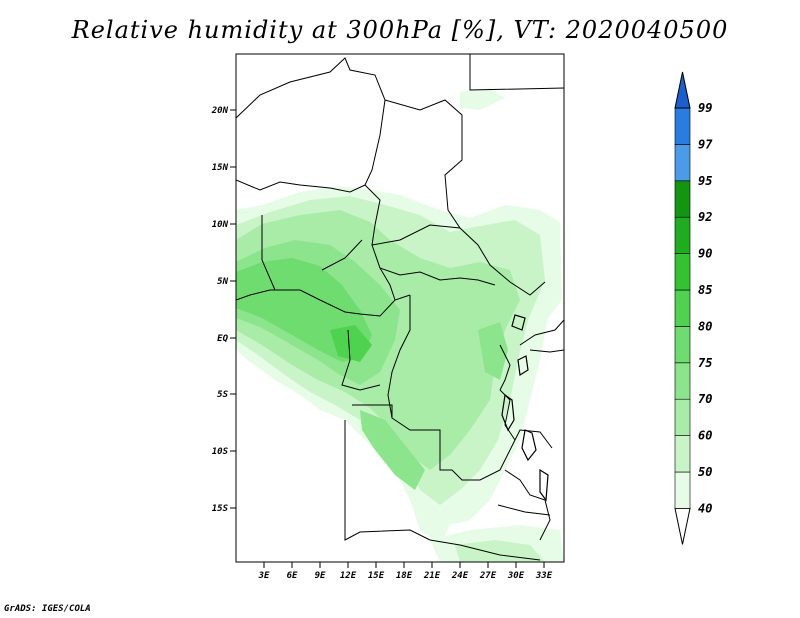 The width and height of the screenshot is (800, 618). I want to click on rh-contour-75-east, so click(493, 351).